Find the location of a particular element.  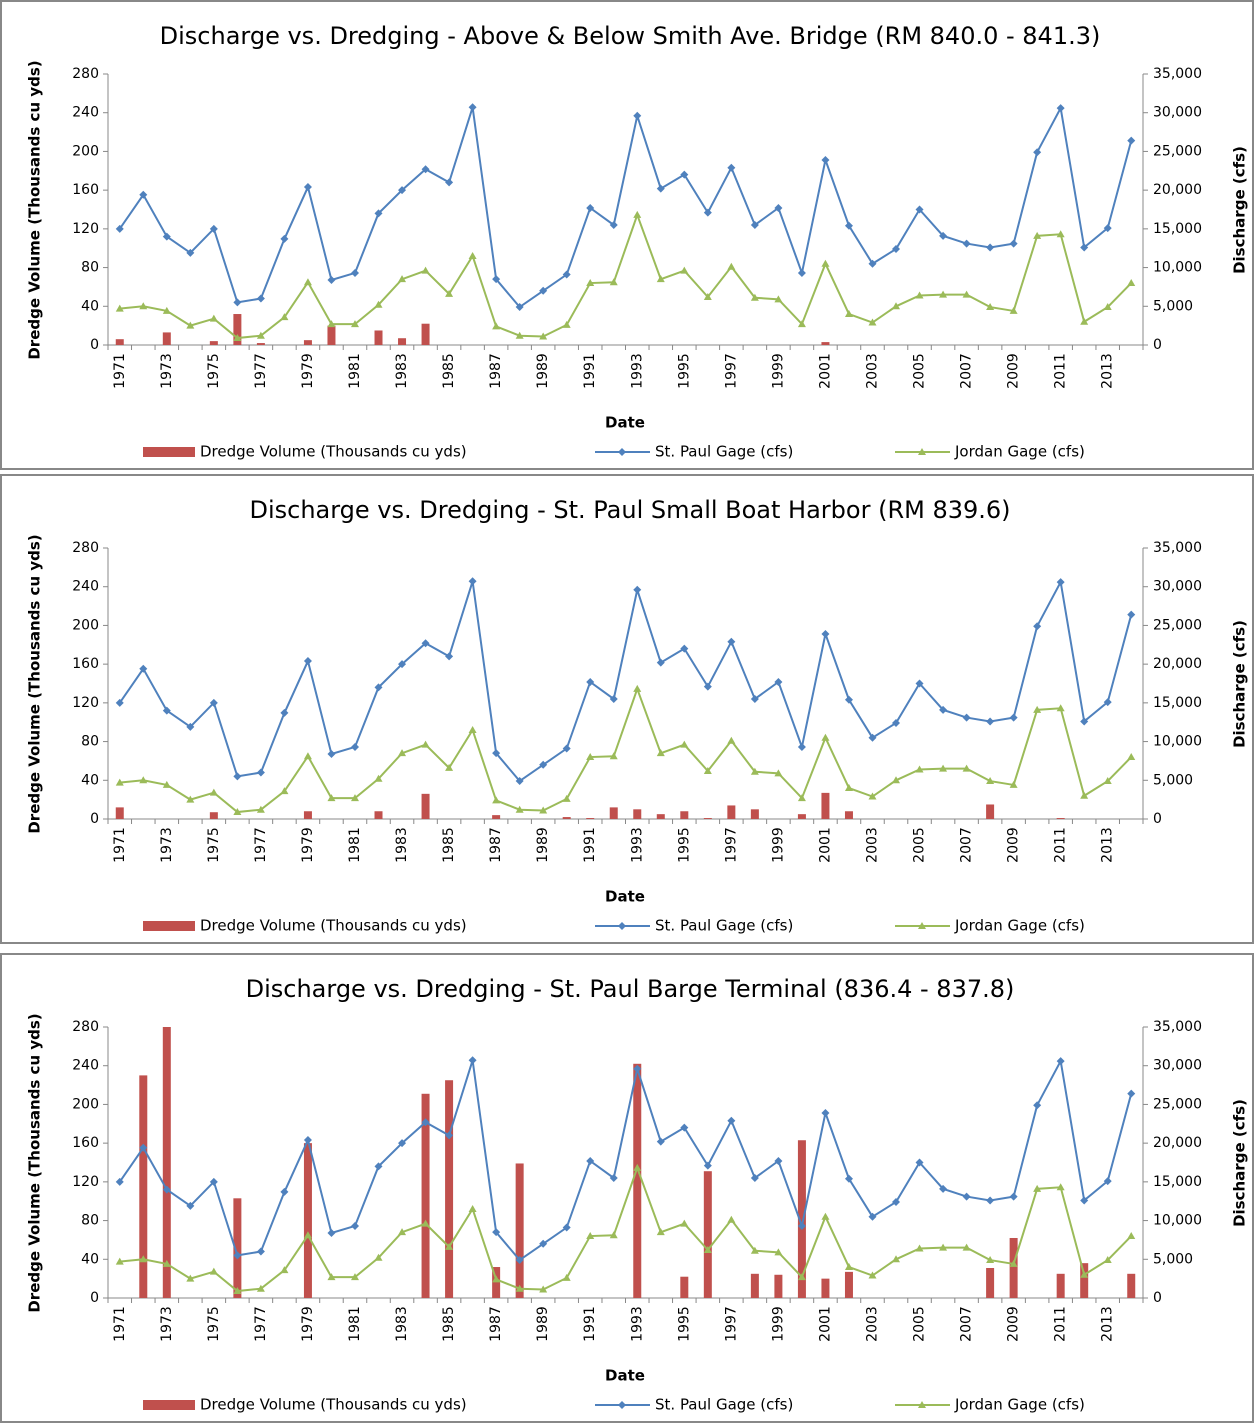

x-tick-label: 2013 is located at coordinates (1108, 1324).